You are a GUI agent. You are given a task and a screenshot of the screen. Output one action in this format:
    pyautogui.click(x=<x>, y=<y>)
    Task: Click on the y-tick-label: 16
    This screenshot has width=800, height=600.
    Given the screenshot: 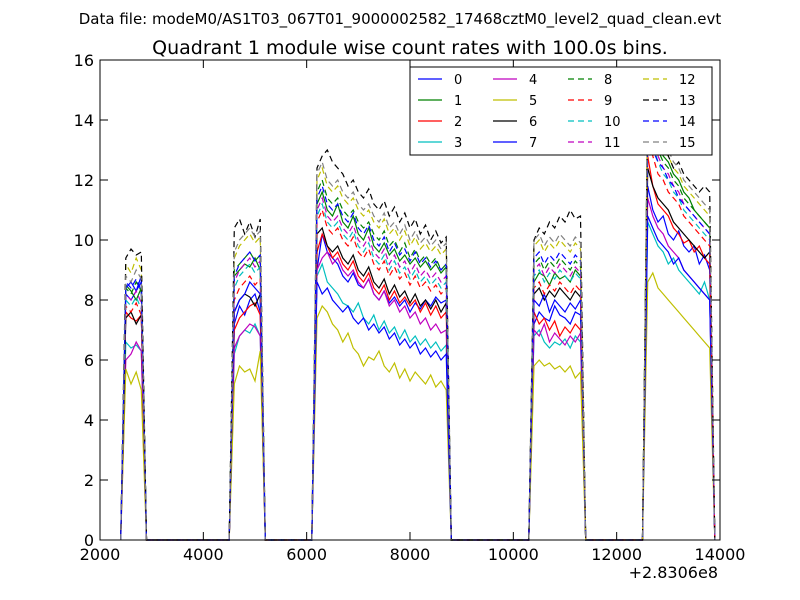 What is the action you would take?
    pyautogui.click(x=84, y=60)
    